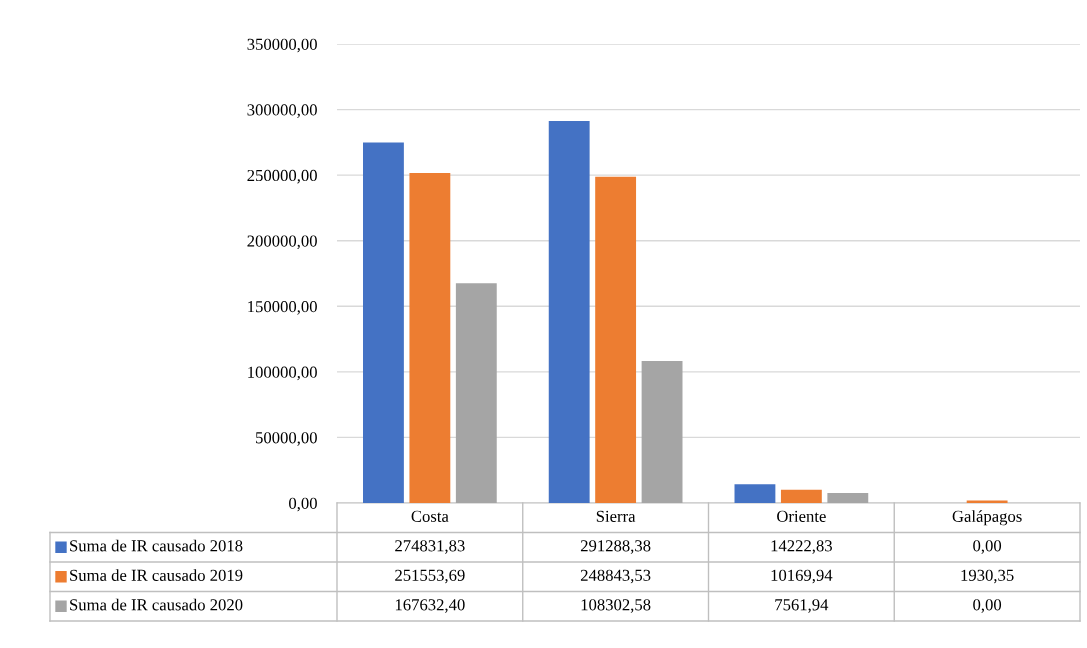 This screenshot has height=648, width=1087. What do you see at coordinates (801, 547) in the screenshot?
I see `data-label: 14222,83` at bounding box center [801, 547].